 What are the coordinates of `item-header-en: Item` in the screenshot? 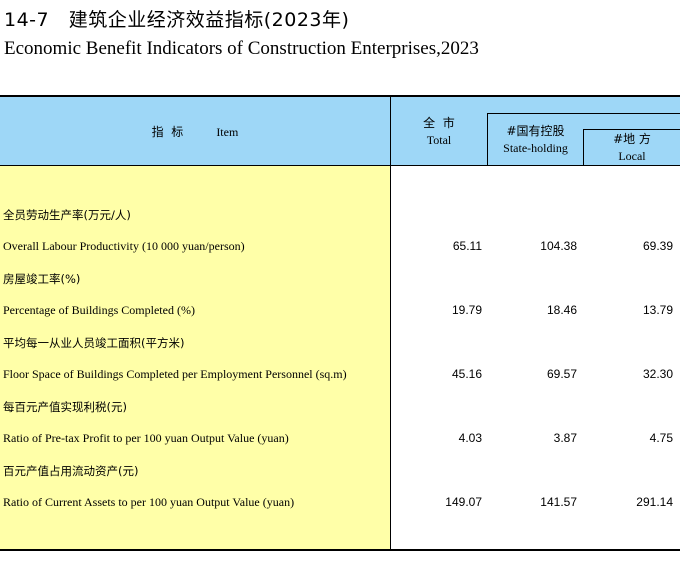 It's located at (227, 132).